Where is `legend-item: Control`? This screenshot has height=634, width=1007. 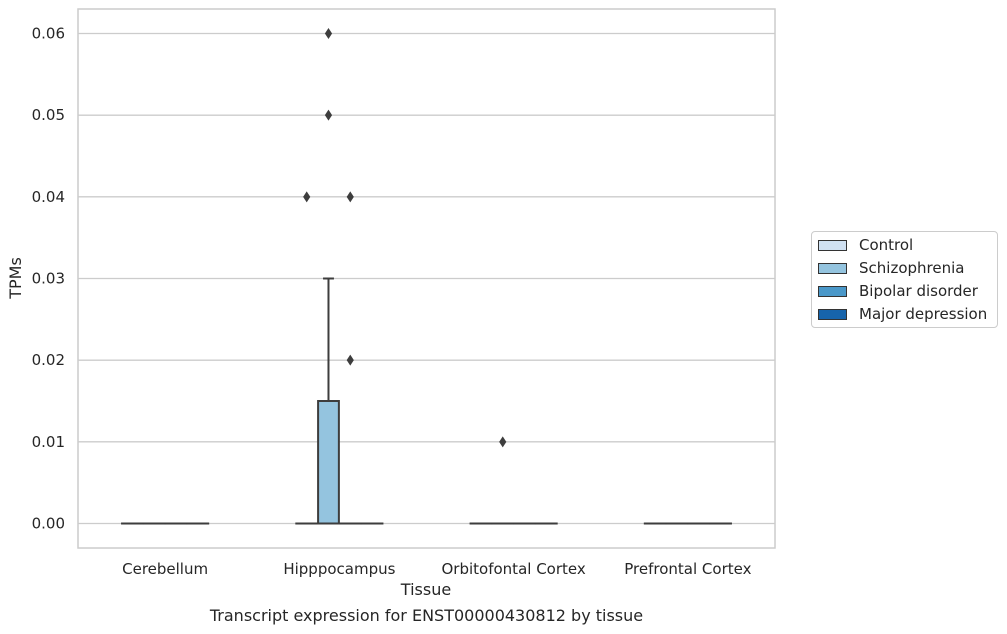
legend-item: Control is located at coordinates (865, 245).